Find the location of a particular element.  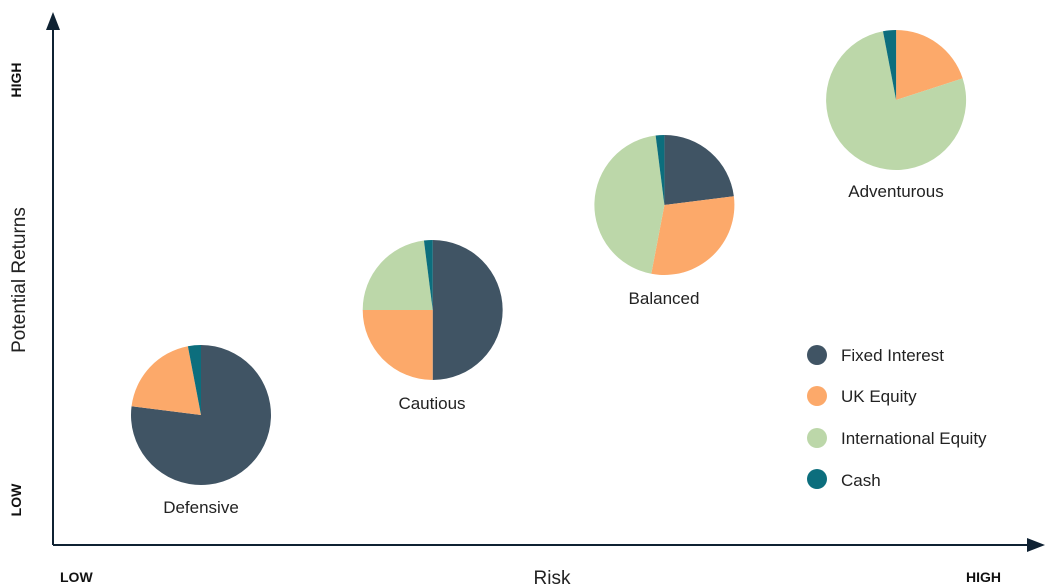

pie-adventurous is located at coordinates (896, 100).